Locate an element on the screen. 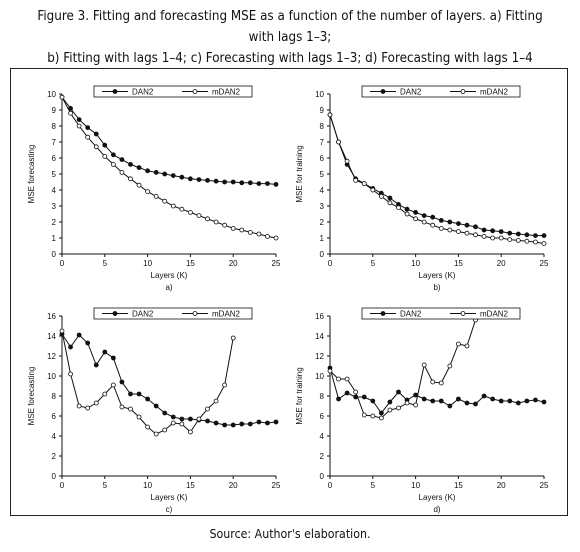 This screenshot has height=552, width=580. legend-marker is located at coordinates (115, 313).